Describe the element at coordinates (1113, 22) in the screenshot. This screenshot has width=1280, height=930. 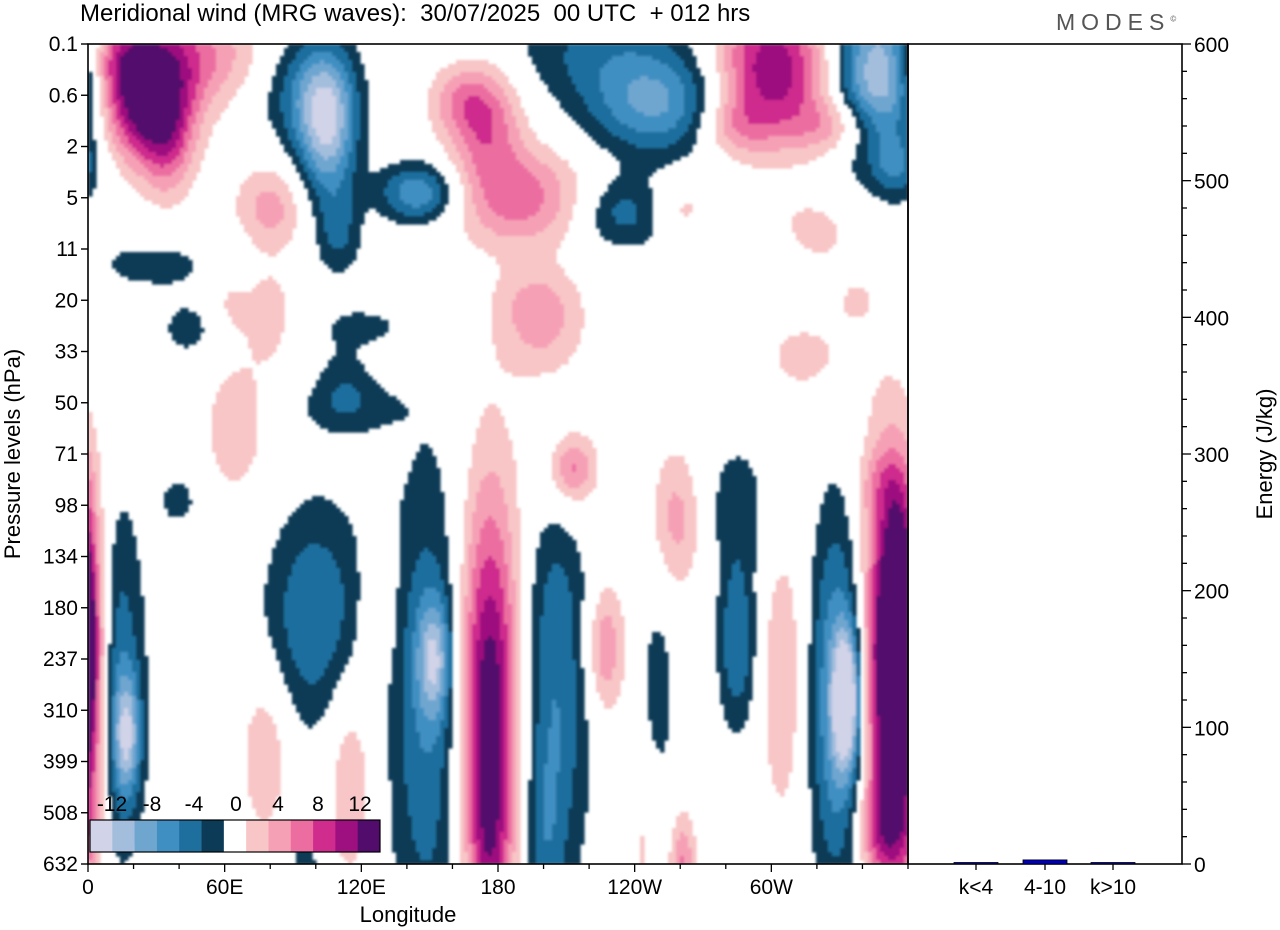
I see `logo-text: MODES` at that location.